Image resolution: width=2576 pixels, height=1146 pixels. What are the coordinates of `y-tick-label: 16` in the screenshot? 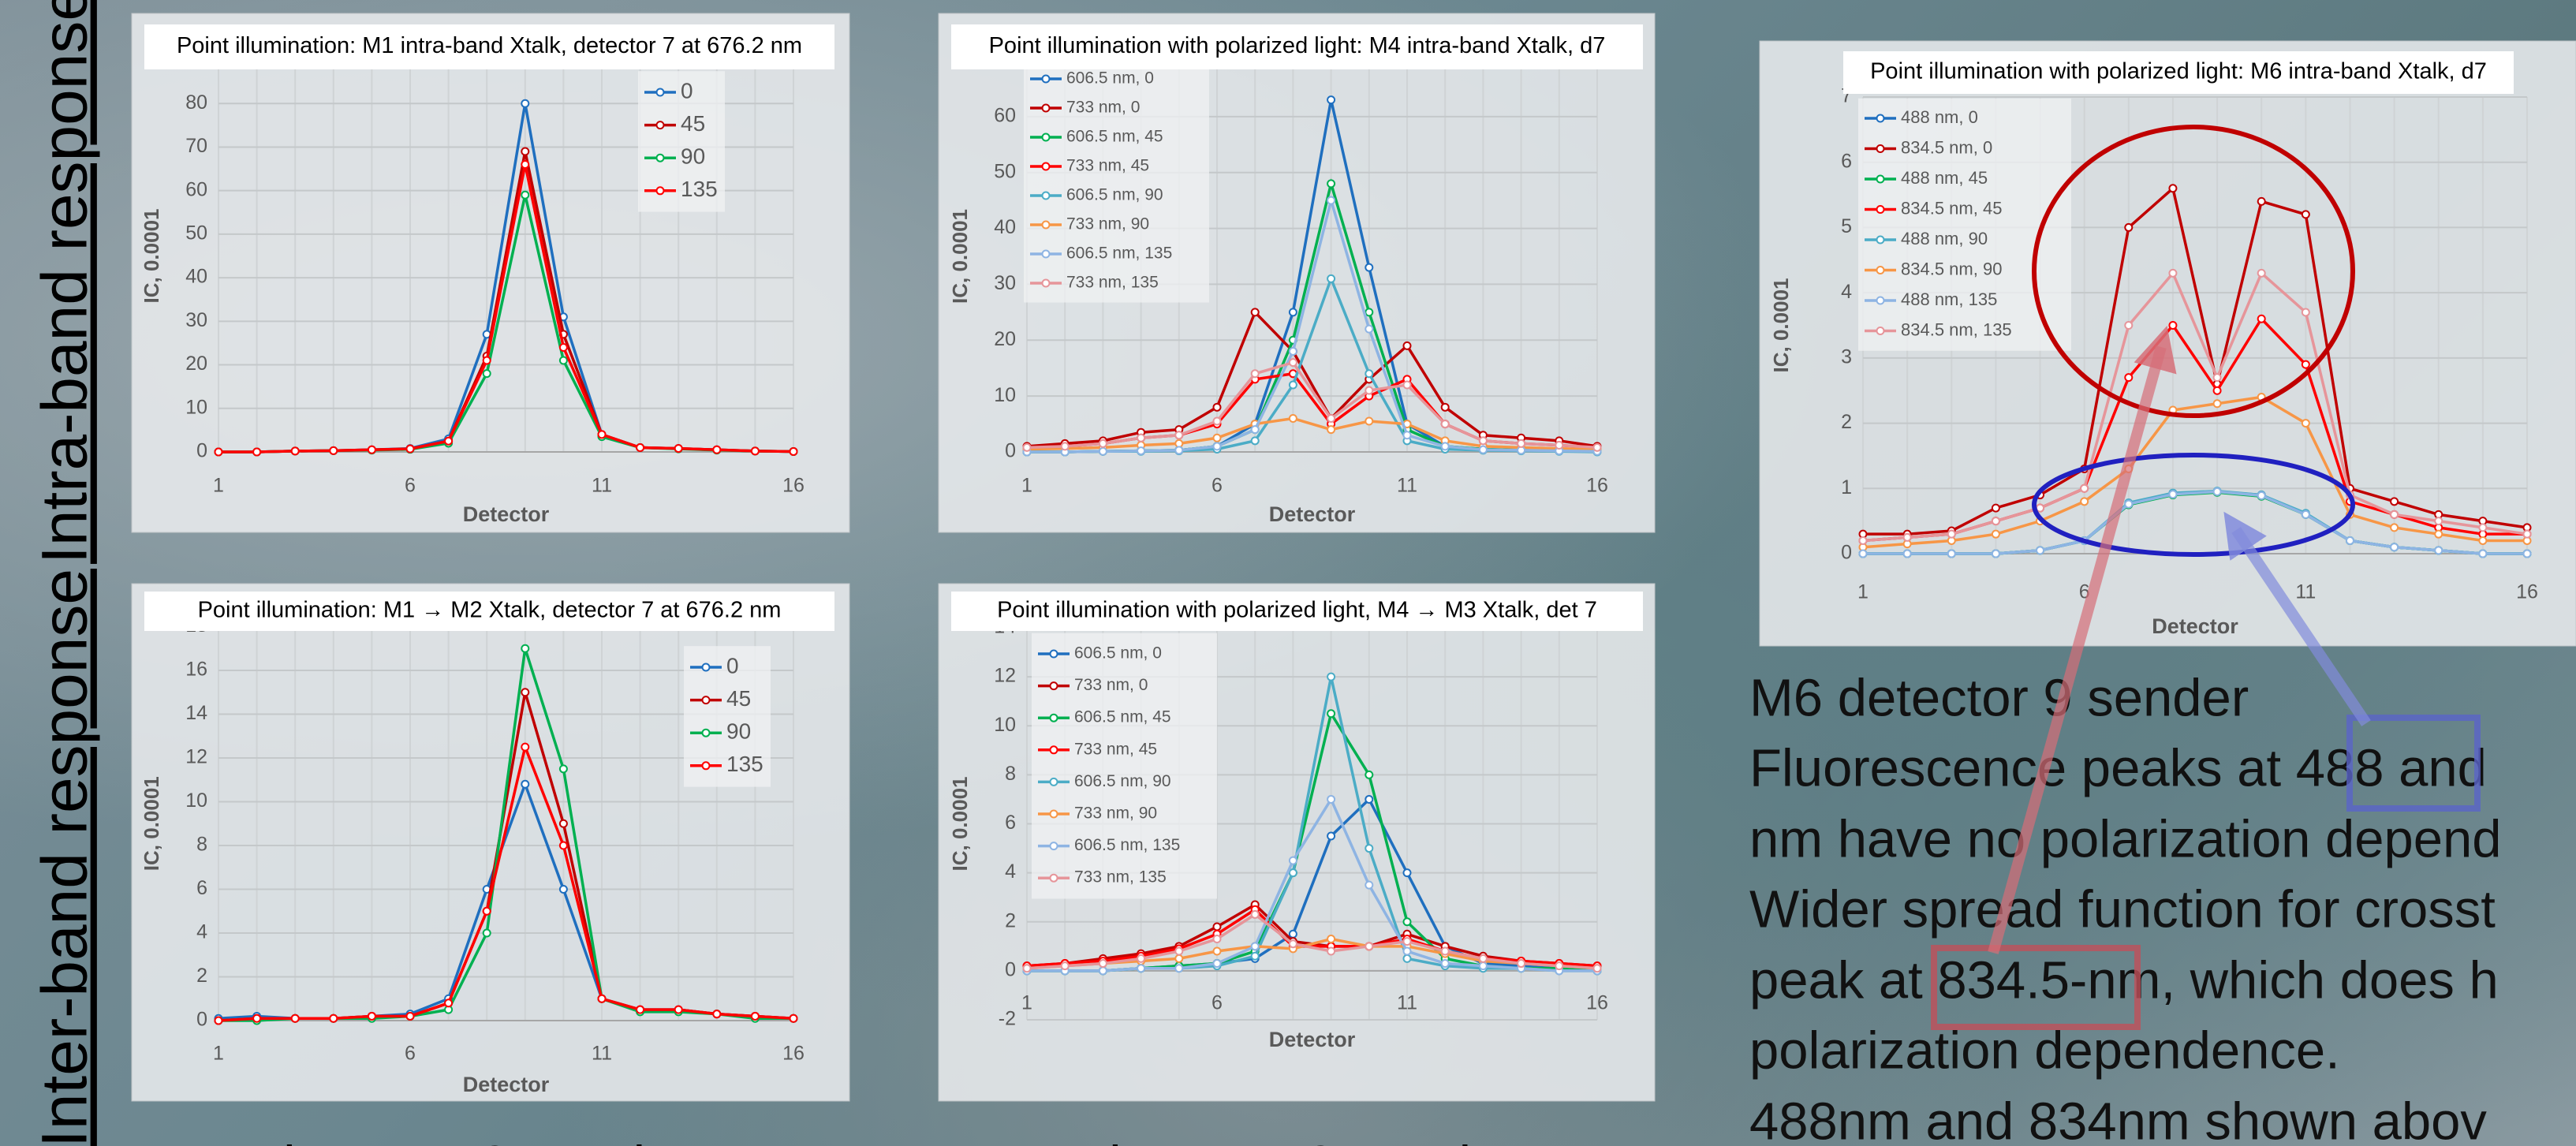 It's located at (196, 670).